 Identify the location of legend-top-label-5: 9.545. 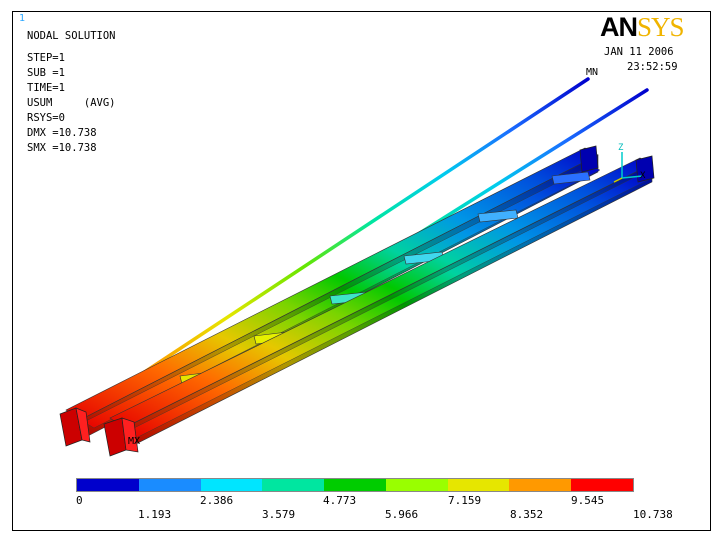
(588, 500).